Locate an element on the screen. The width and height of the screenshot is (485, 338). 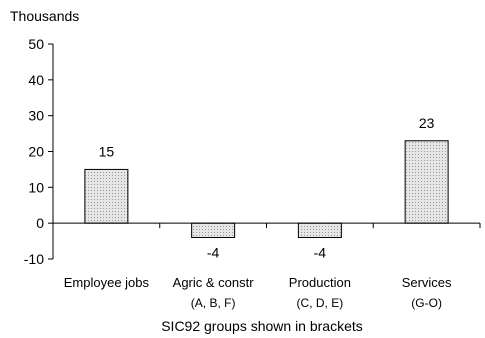
y-tick-label: 10 is located at coordinates (36, 187).